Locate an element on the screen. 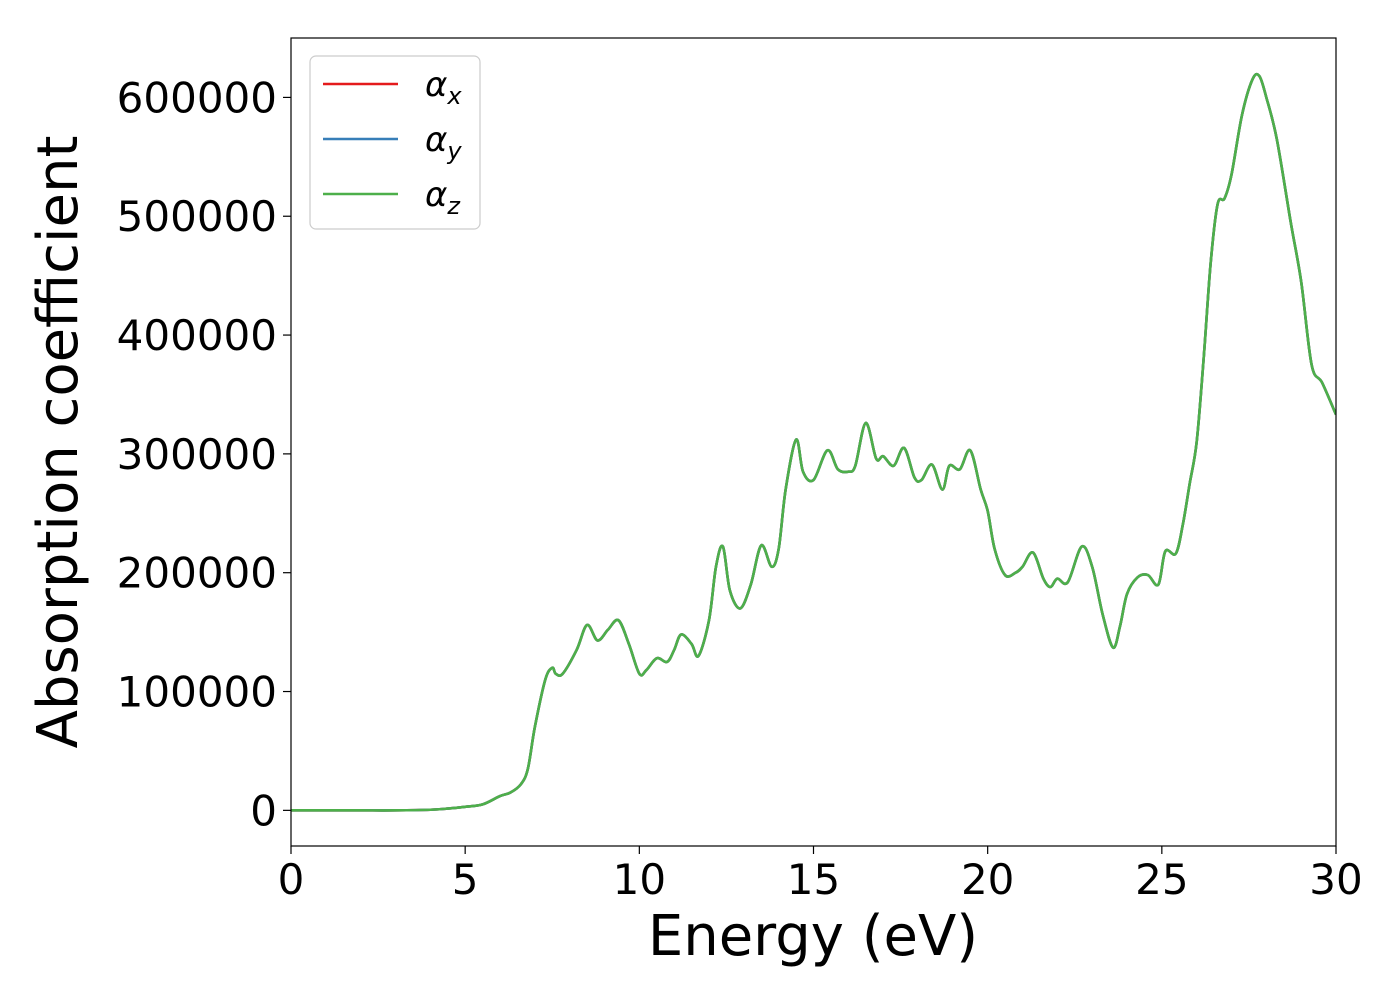 Image resolution: width=1400 pixels, height=1000 pixels. legend-label-y: αy is located at coordinates (443, 142).